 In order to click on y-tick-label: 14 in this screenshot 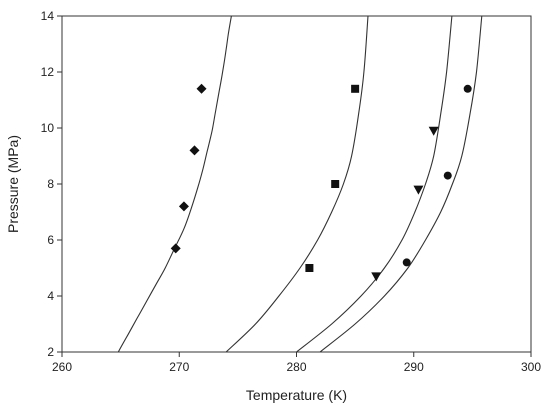, I will do `click(48, 16)`.